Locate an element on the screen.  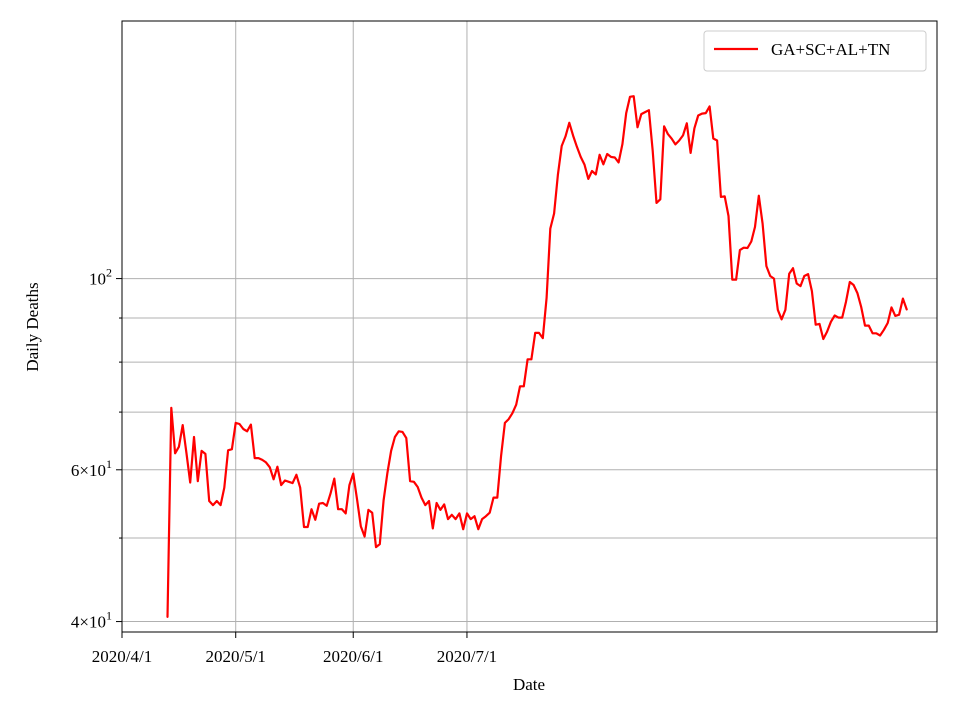
x-axis: 2020/4/1 2020/5/1 2020/6/1 2020/7/1 is located at coordinates (294, 649).